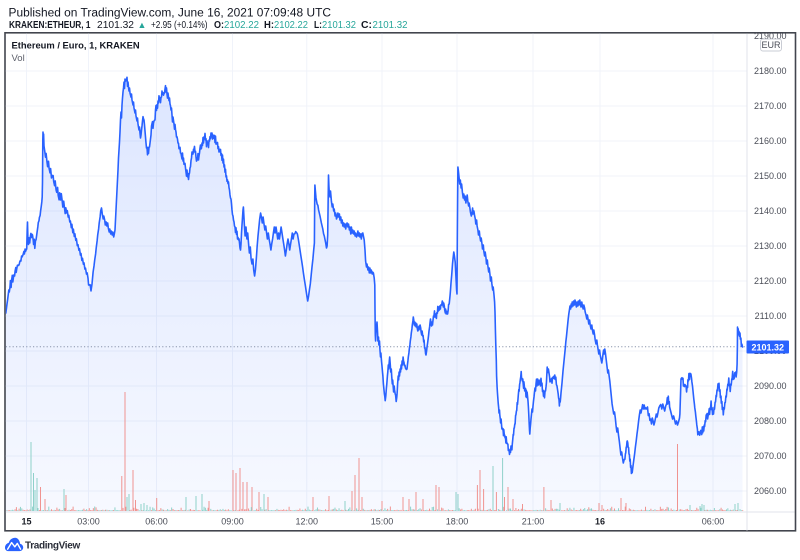  What do you see at coordinates (770, 106) in the screenshot?
I see `svg-text: 2170.00` at bounding box center [770, 106].